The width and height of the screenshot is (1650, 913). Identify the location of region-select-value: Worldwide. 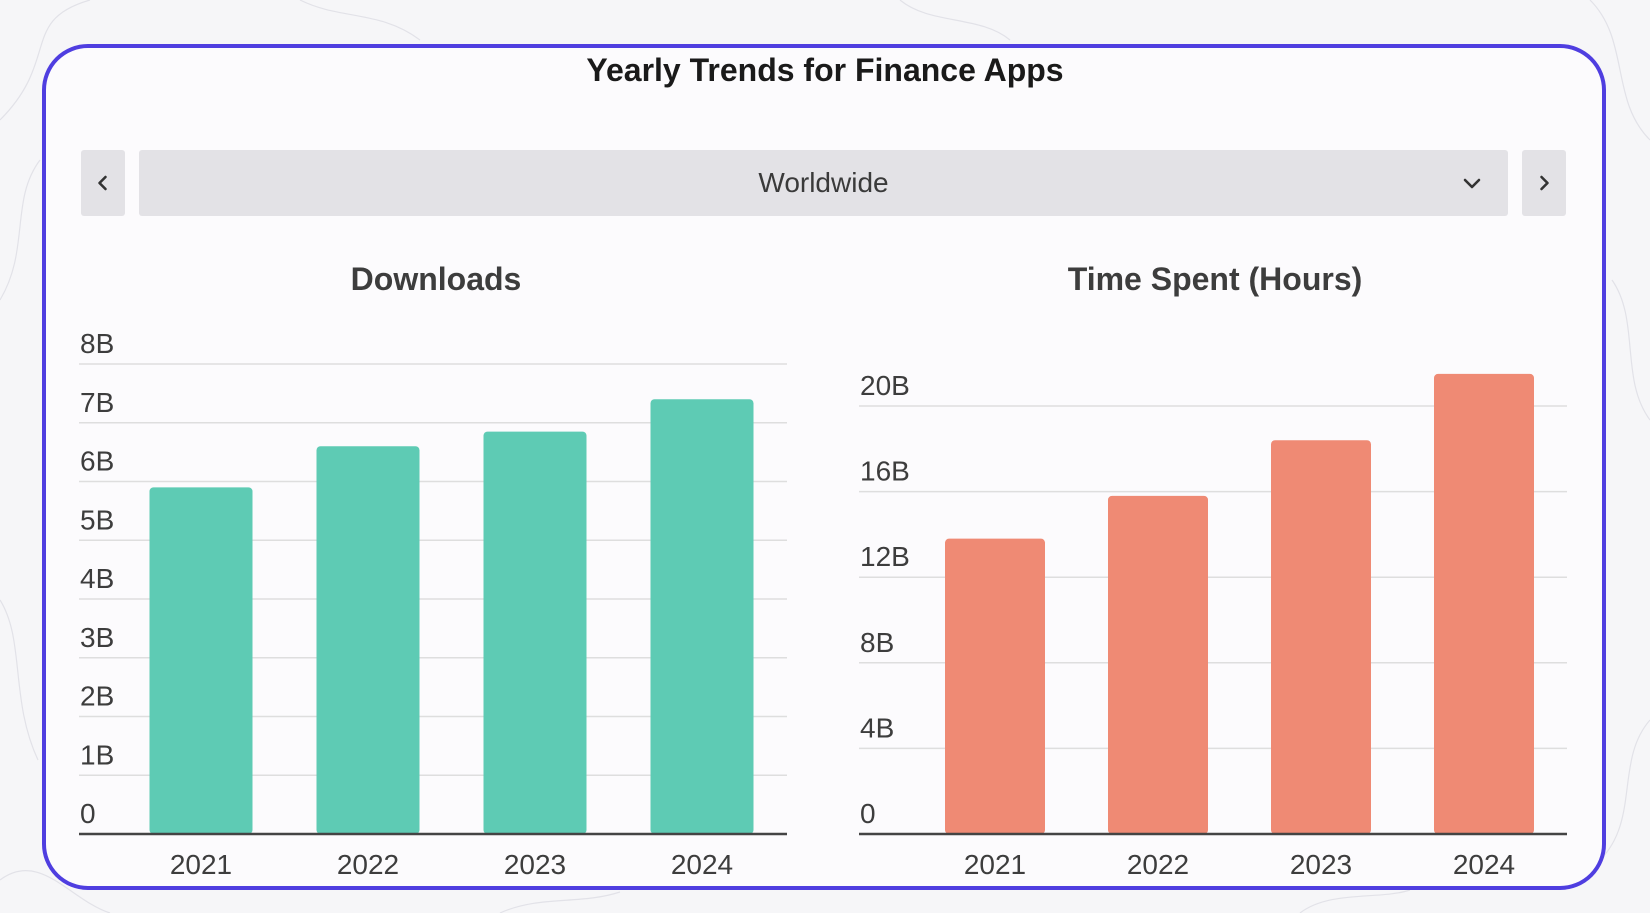
(823, 182).